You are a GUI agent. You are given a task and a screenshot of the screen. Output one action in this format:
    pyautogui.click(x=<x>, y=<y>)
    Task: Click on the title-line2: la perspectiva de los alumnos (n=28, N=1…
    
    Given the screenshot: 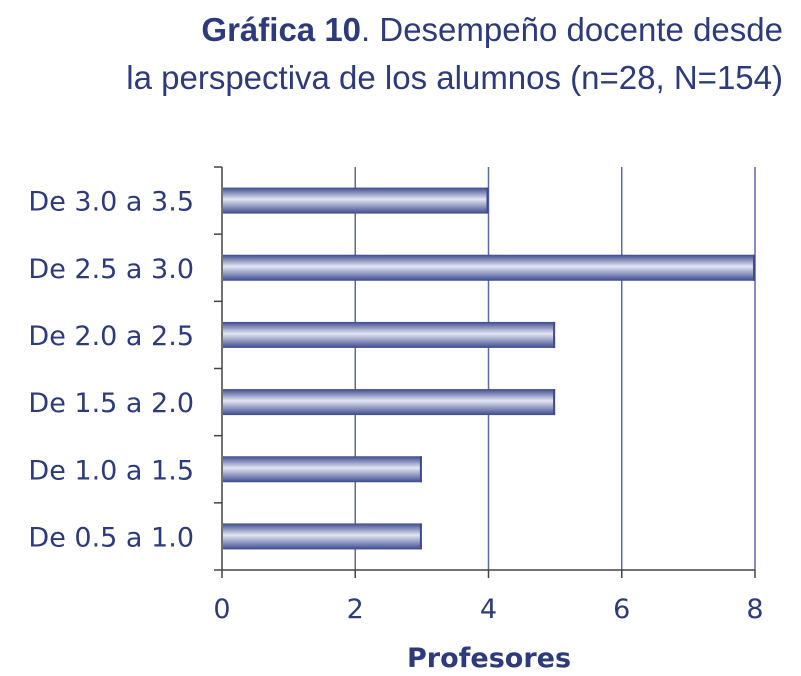 What is the action you would take?
    pyautogui.click(x=454, y=77)
    